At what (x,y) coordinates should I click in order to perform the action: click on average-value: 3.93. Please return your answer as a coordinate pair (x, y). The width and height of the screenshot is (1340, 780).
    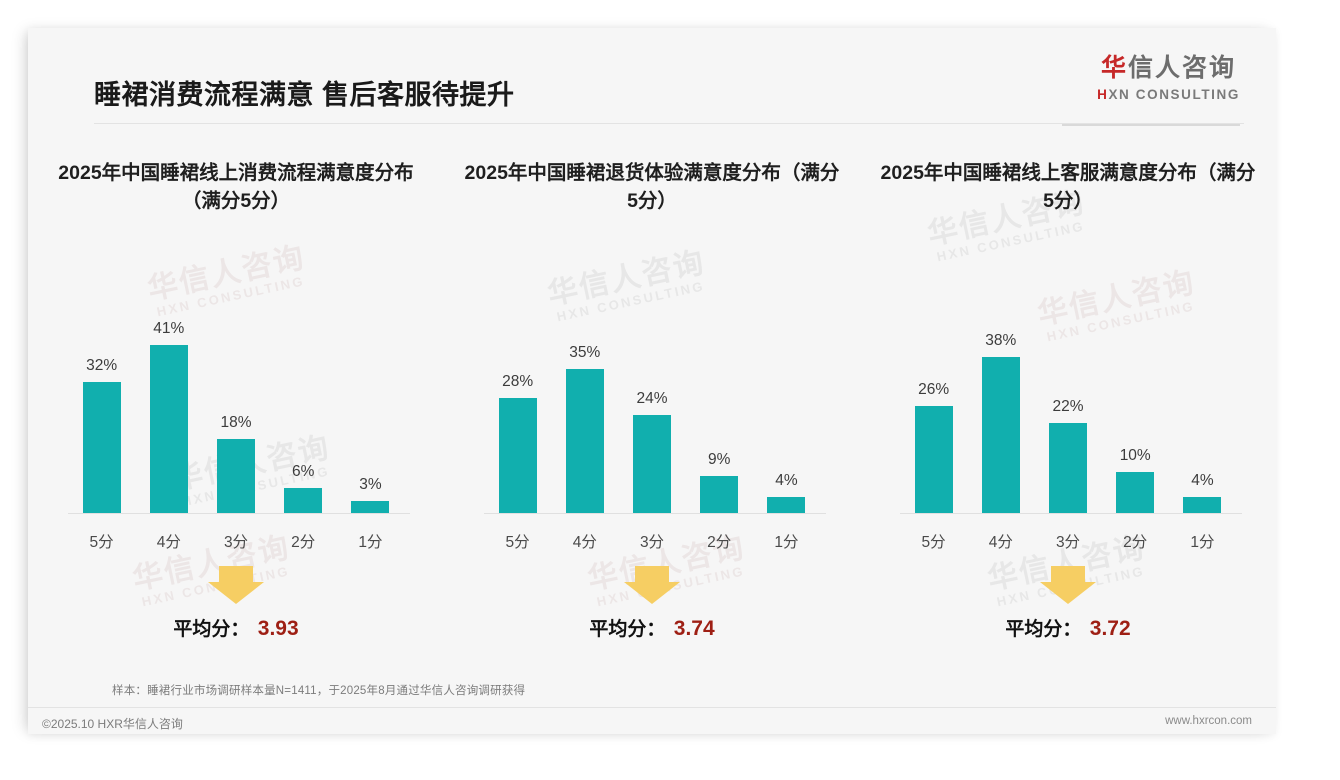
    Looking at the image, I should click on (278, 628).